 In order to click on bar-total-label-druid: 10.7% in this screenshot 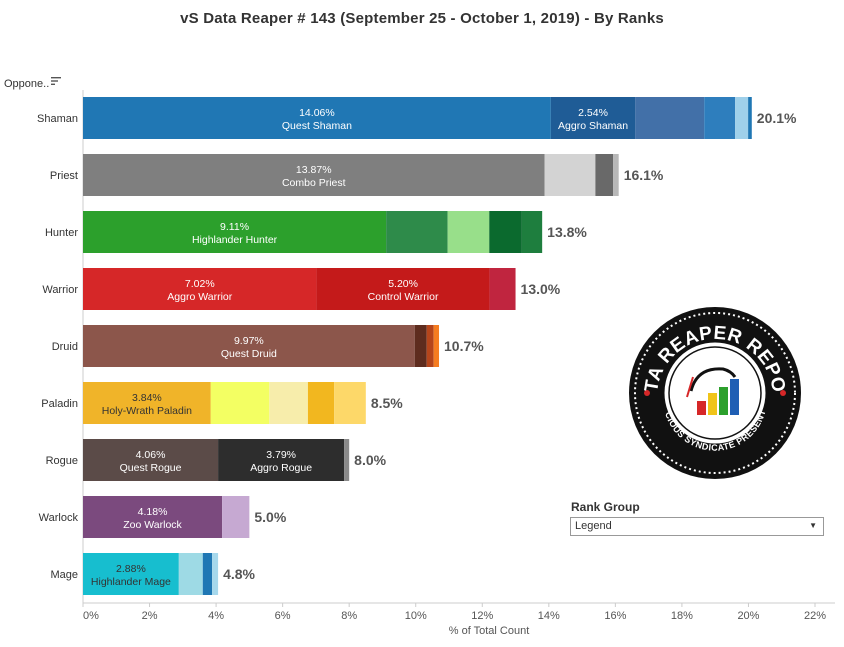, I will do `click(464, 346)`.